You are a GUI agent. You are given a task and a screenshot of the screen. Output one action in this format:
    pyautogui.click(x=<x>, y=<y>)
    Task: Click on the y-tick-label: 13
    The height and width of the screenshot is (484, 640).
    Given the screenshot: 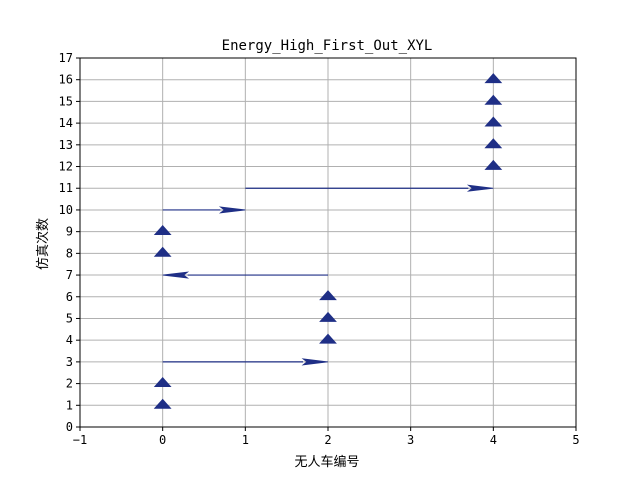 What is the action you would take?
    pyautogui.click(x=66, y=145)
    